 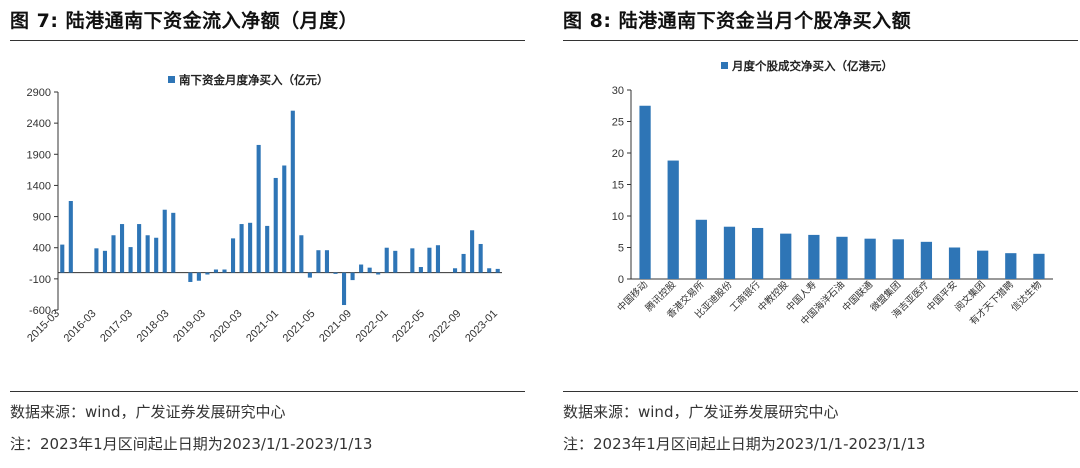 I want to click on y-tick-label: 25, so click(x=618, y=123).